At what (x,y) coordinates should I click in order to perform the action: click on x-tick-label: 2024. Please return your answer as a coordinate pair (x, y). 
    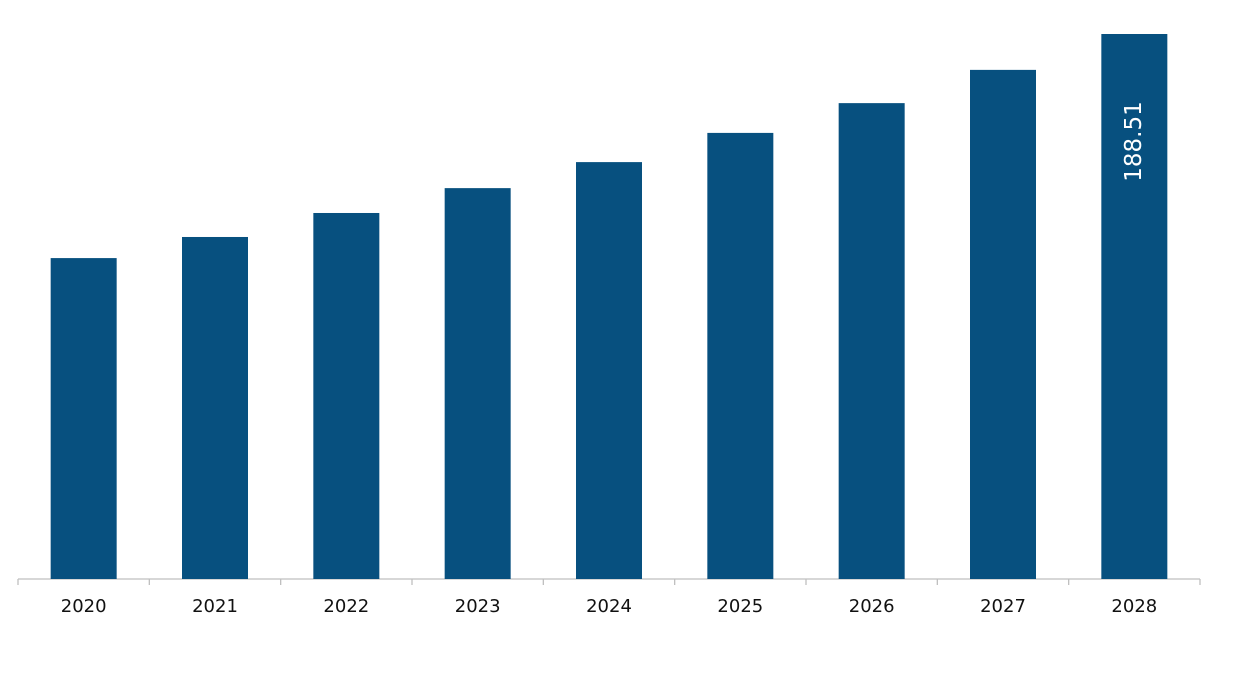
    Looking at the image, I should click on (609, 606).